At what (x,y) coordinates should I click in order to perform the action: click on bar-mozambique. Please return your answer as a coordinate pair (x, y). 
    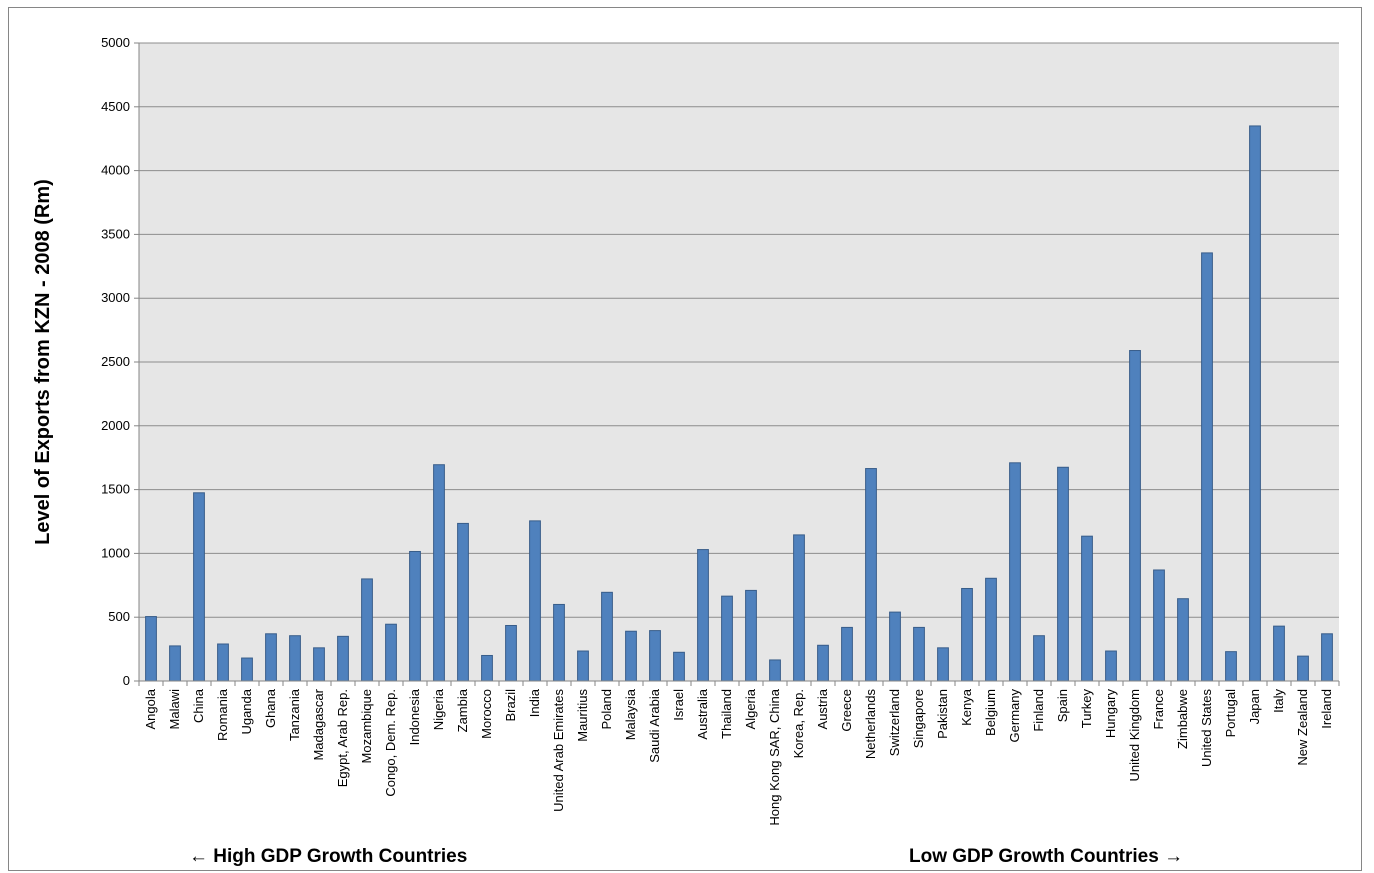
    Looking at the image, I should click on (367, 630).